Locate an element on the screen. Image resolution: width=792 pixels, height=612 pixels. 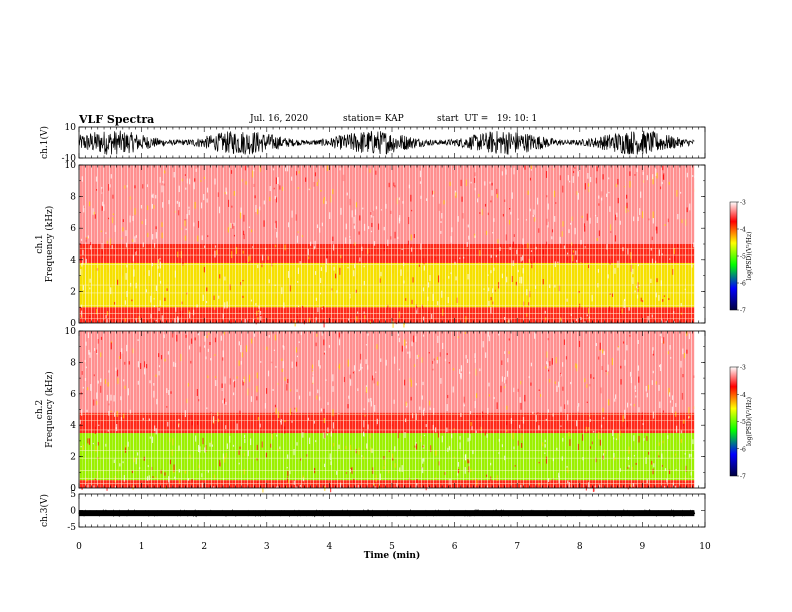
x-tick-label: 5 is located at coordinates (392, 547).